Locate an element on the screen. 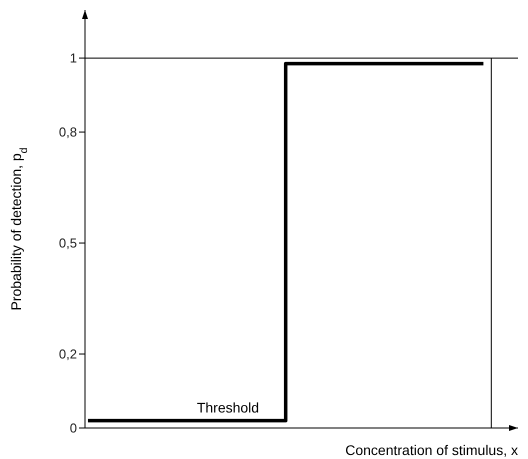 The image size is (528, 459). y-tick-label: 1 is located at coordinates (73, 58).